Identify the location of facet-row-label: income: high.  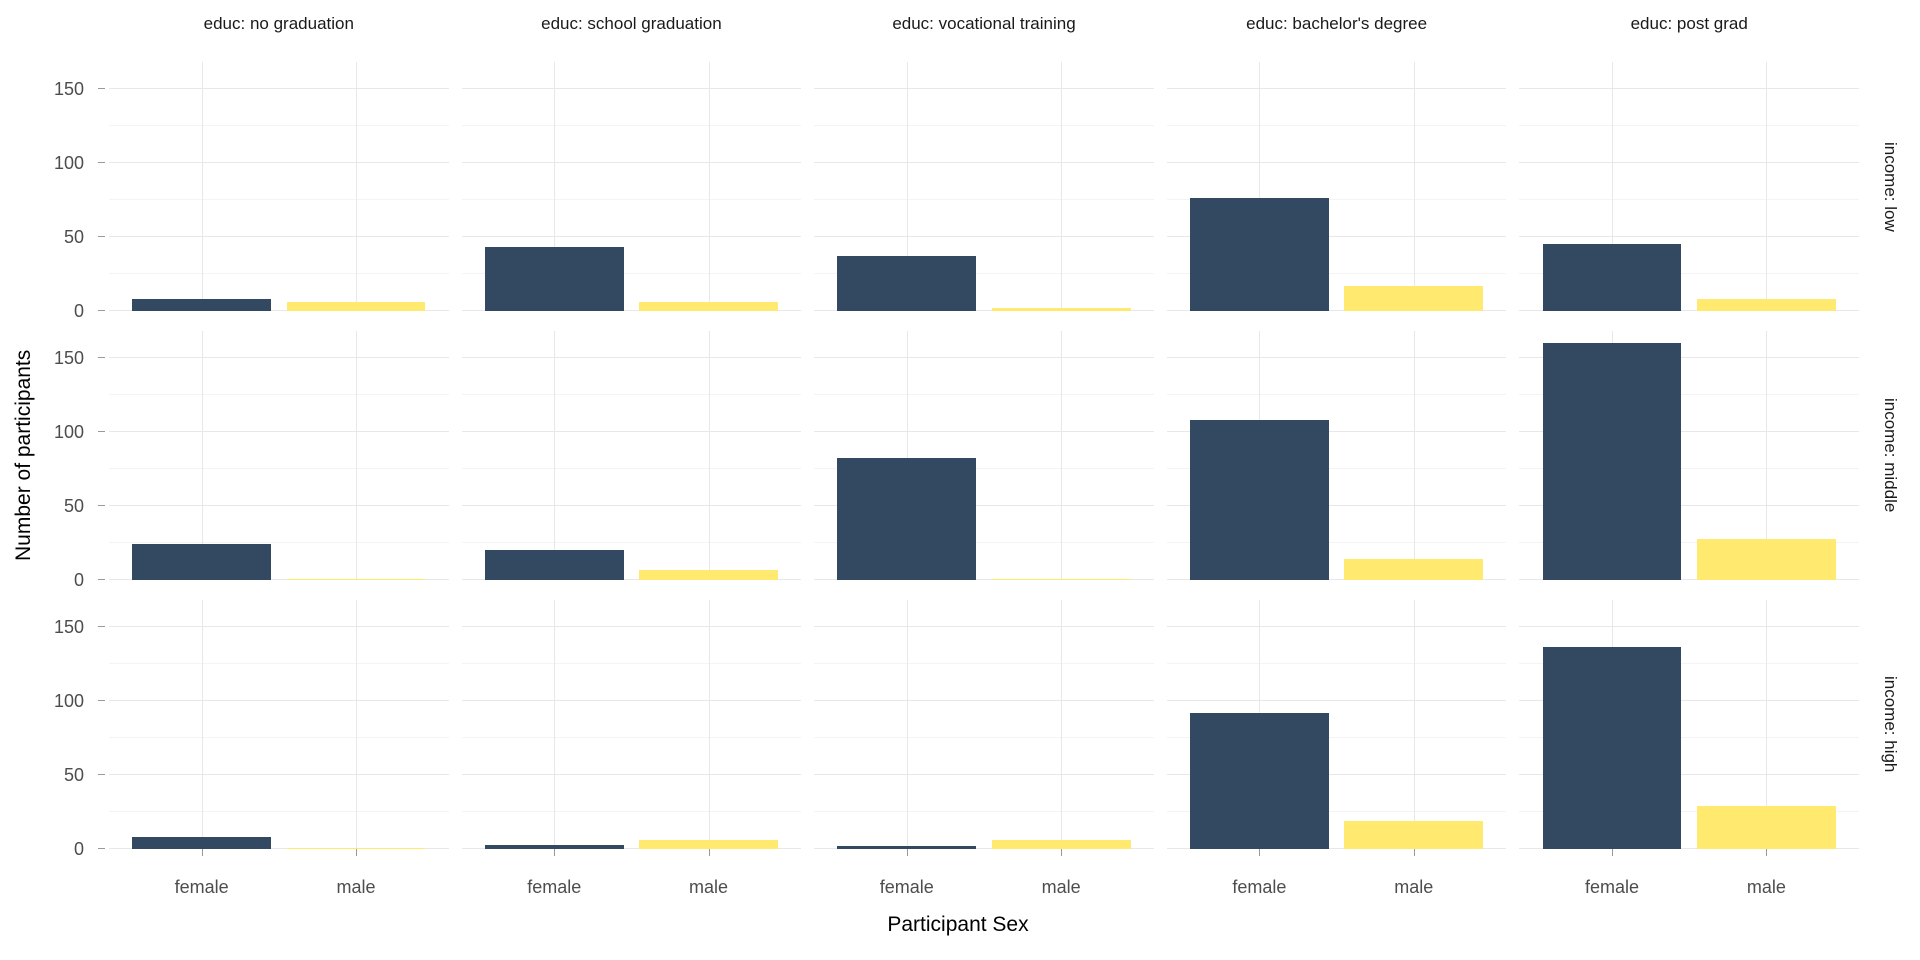
(1890, 724).